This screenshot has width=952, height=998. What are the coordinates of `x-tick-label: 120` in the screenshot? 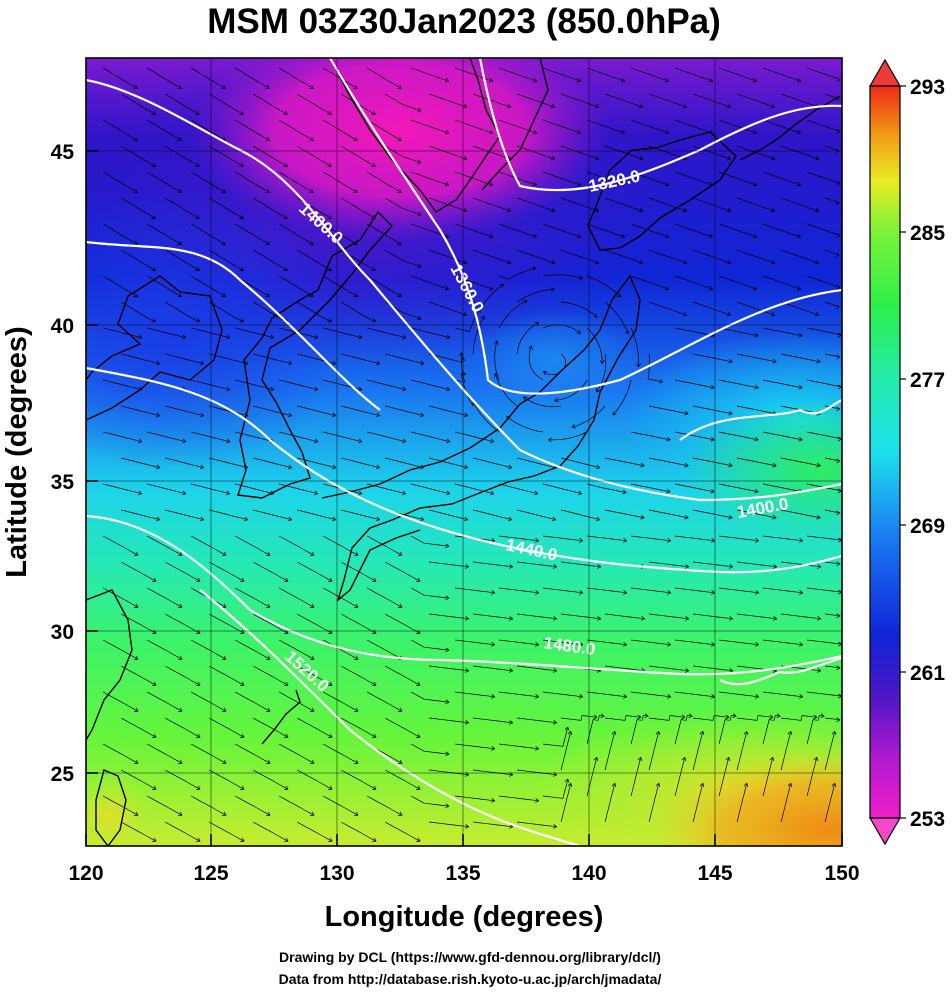 It's located at (85, 873).